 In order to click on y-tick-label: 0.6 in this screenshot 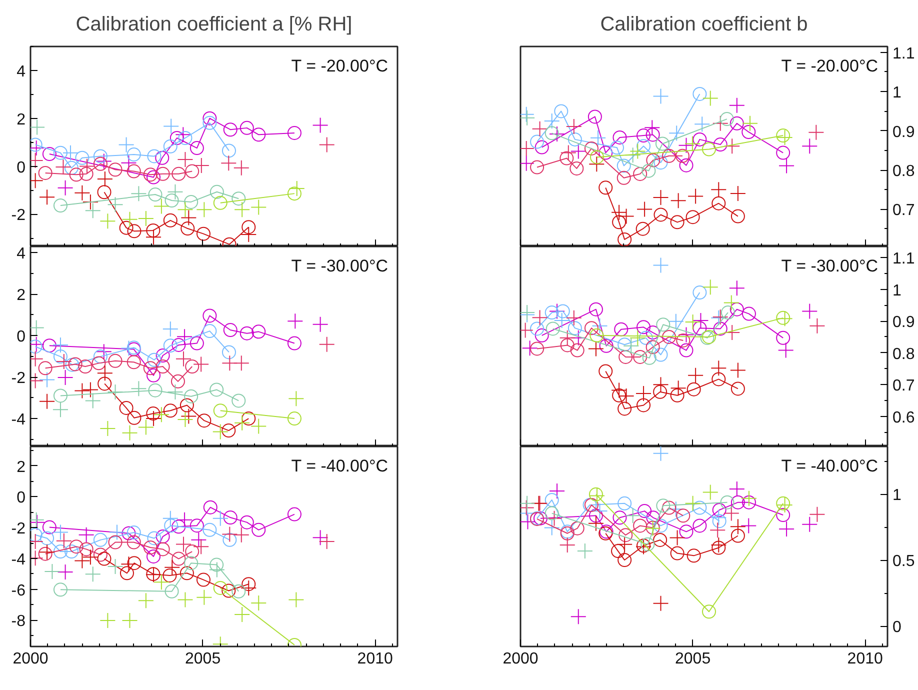, I will do `click(903, 417)`.